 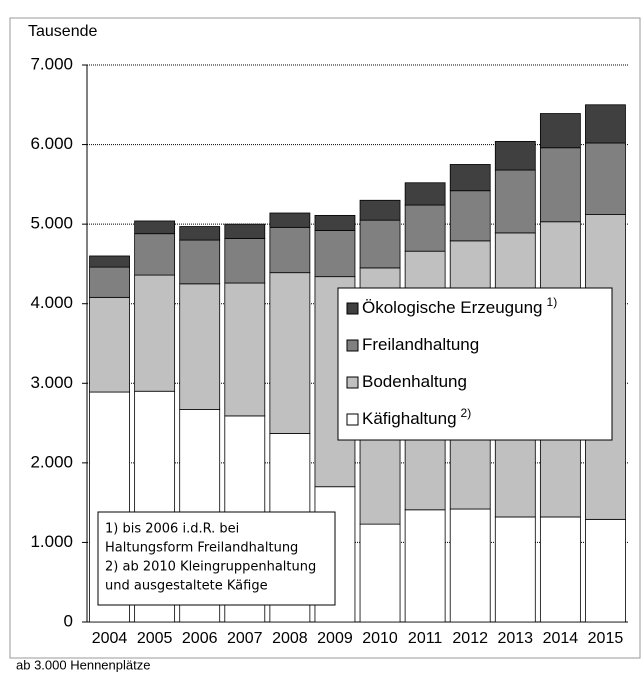 What do you see at coordinates (51, 541) in the screenshot?
I see `y-tick-label: 1.000` at bounding box center [51, 541].